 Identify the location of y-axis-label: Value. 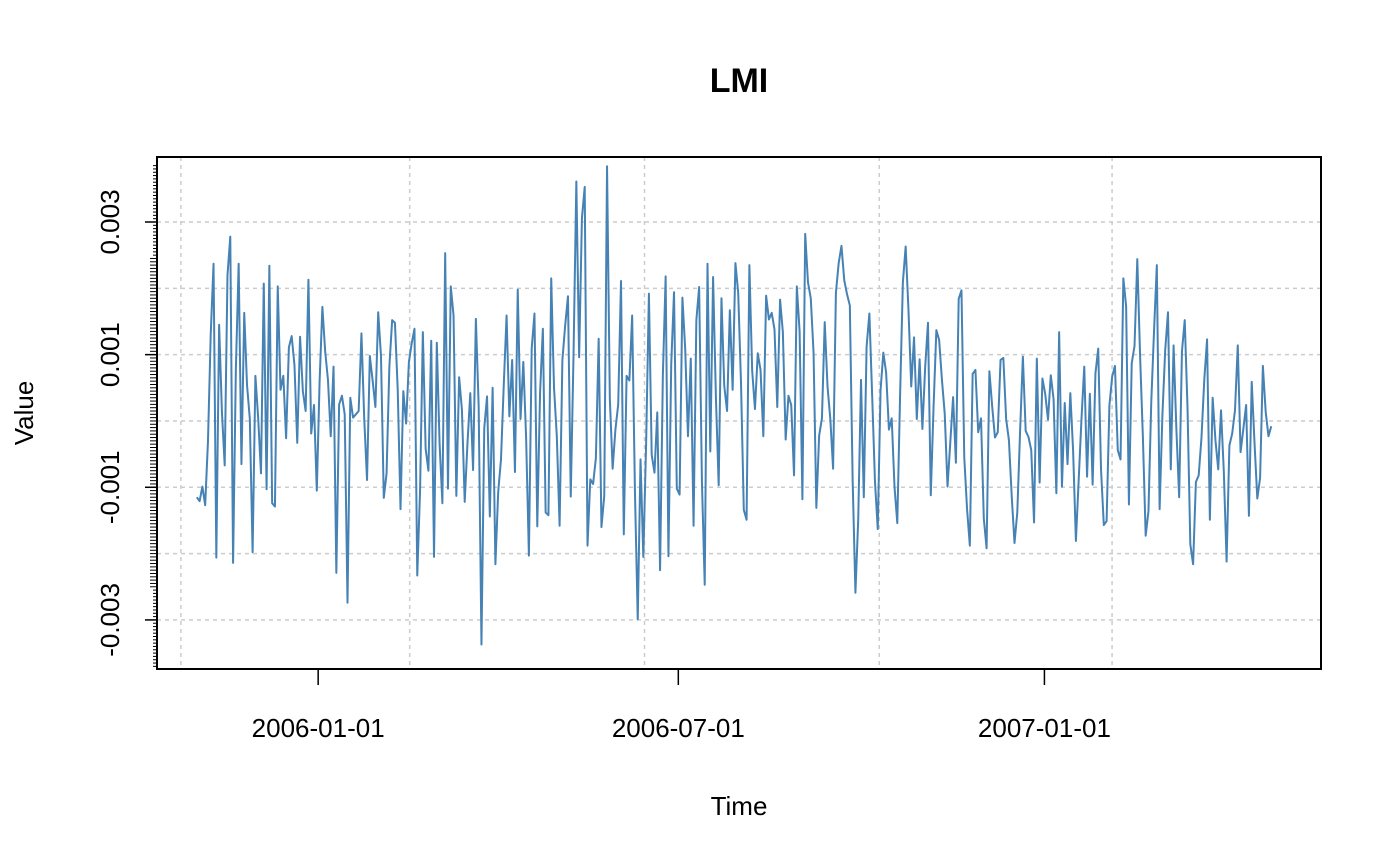
(24, 413).